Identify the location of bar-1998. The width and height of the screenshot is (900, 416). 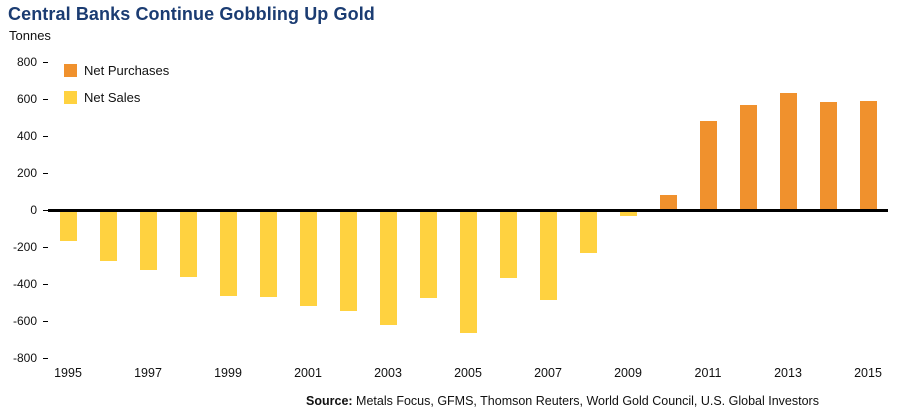
(188, 243).